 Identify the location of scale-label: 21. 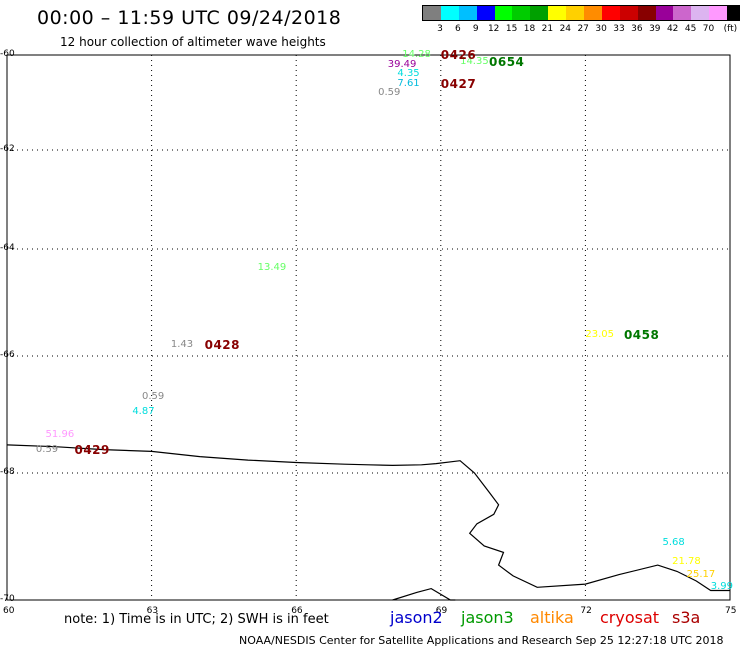
(547, 29).